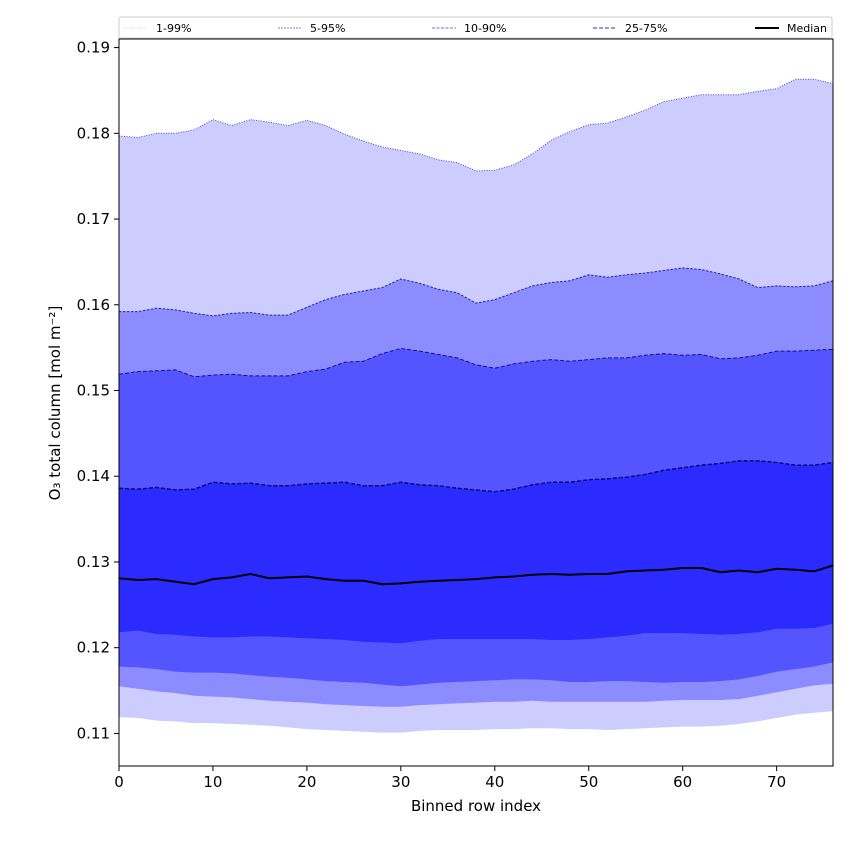 The image size is (850, 850). I want to click on median-line, so click(476, 575).